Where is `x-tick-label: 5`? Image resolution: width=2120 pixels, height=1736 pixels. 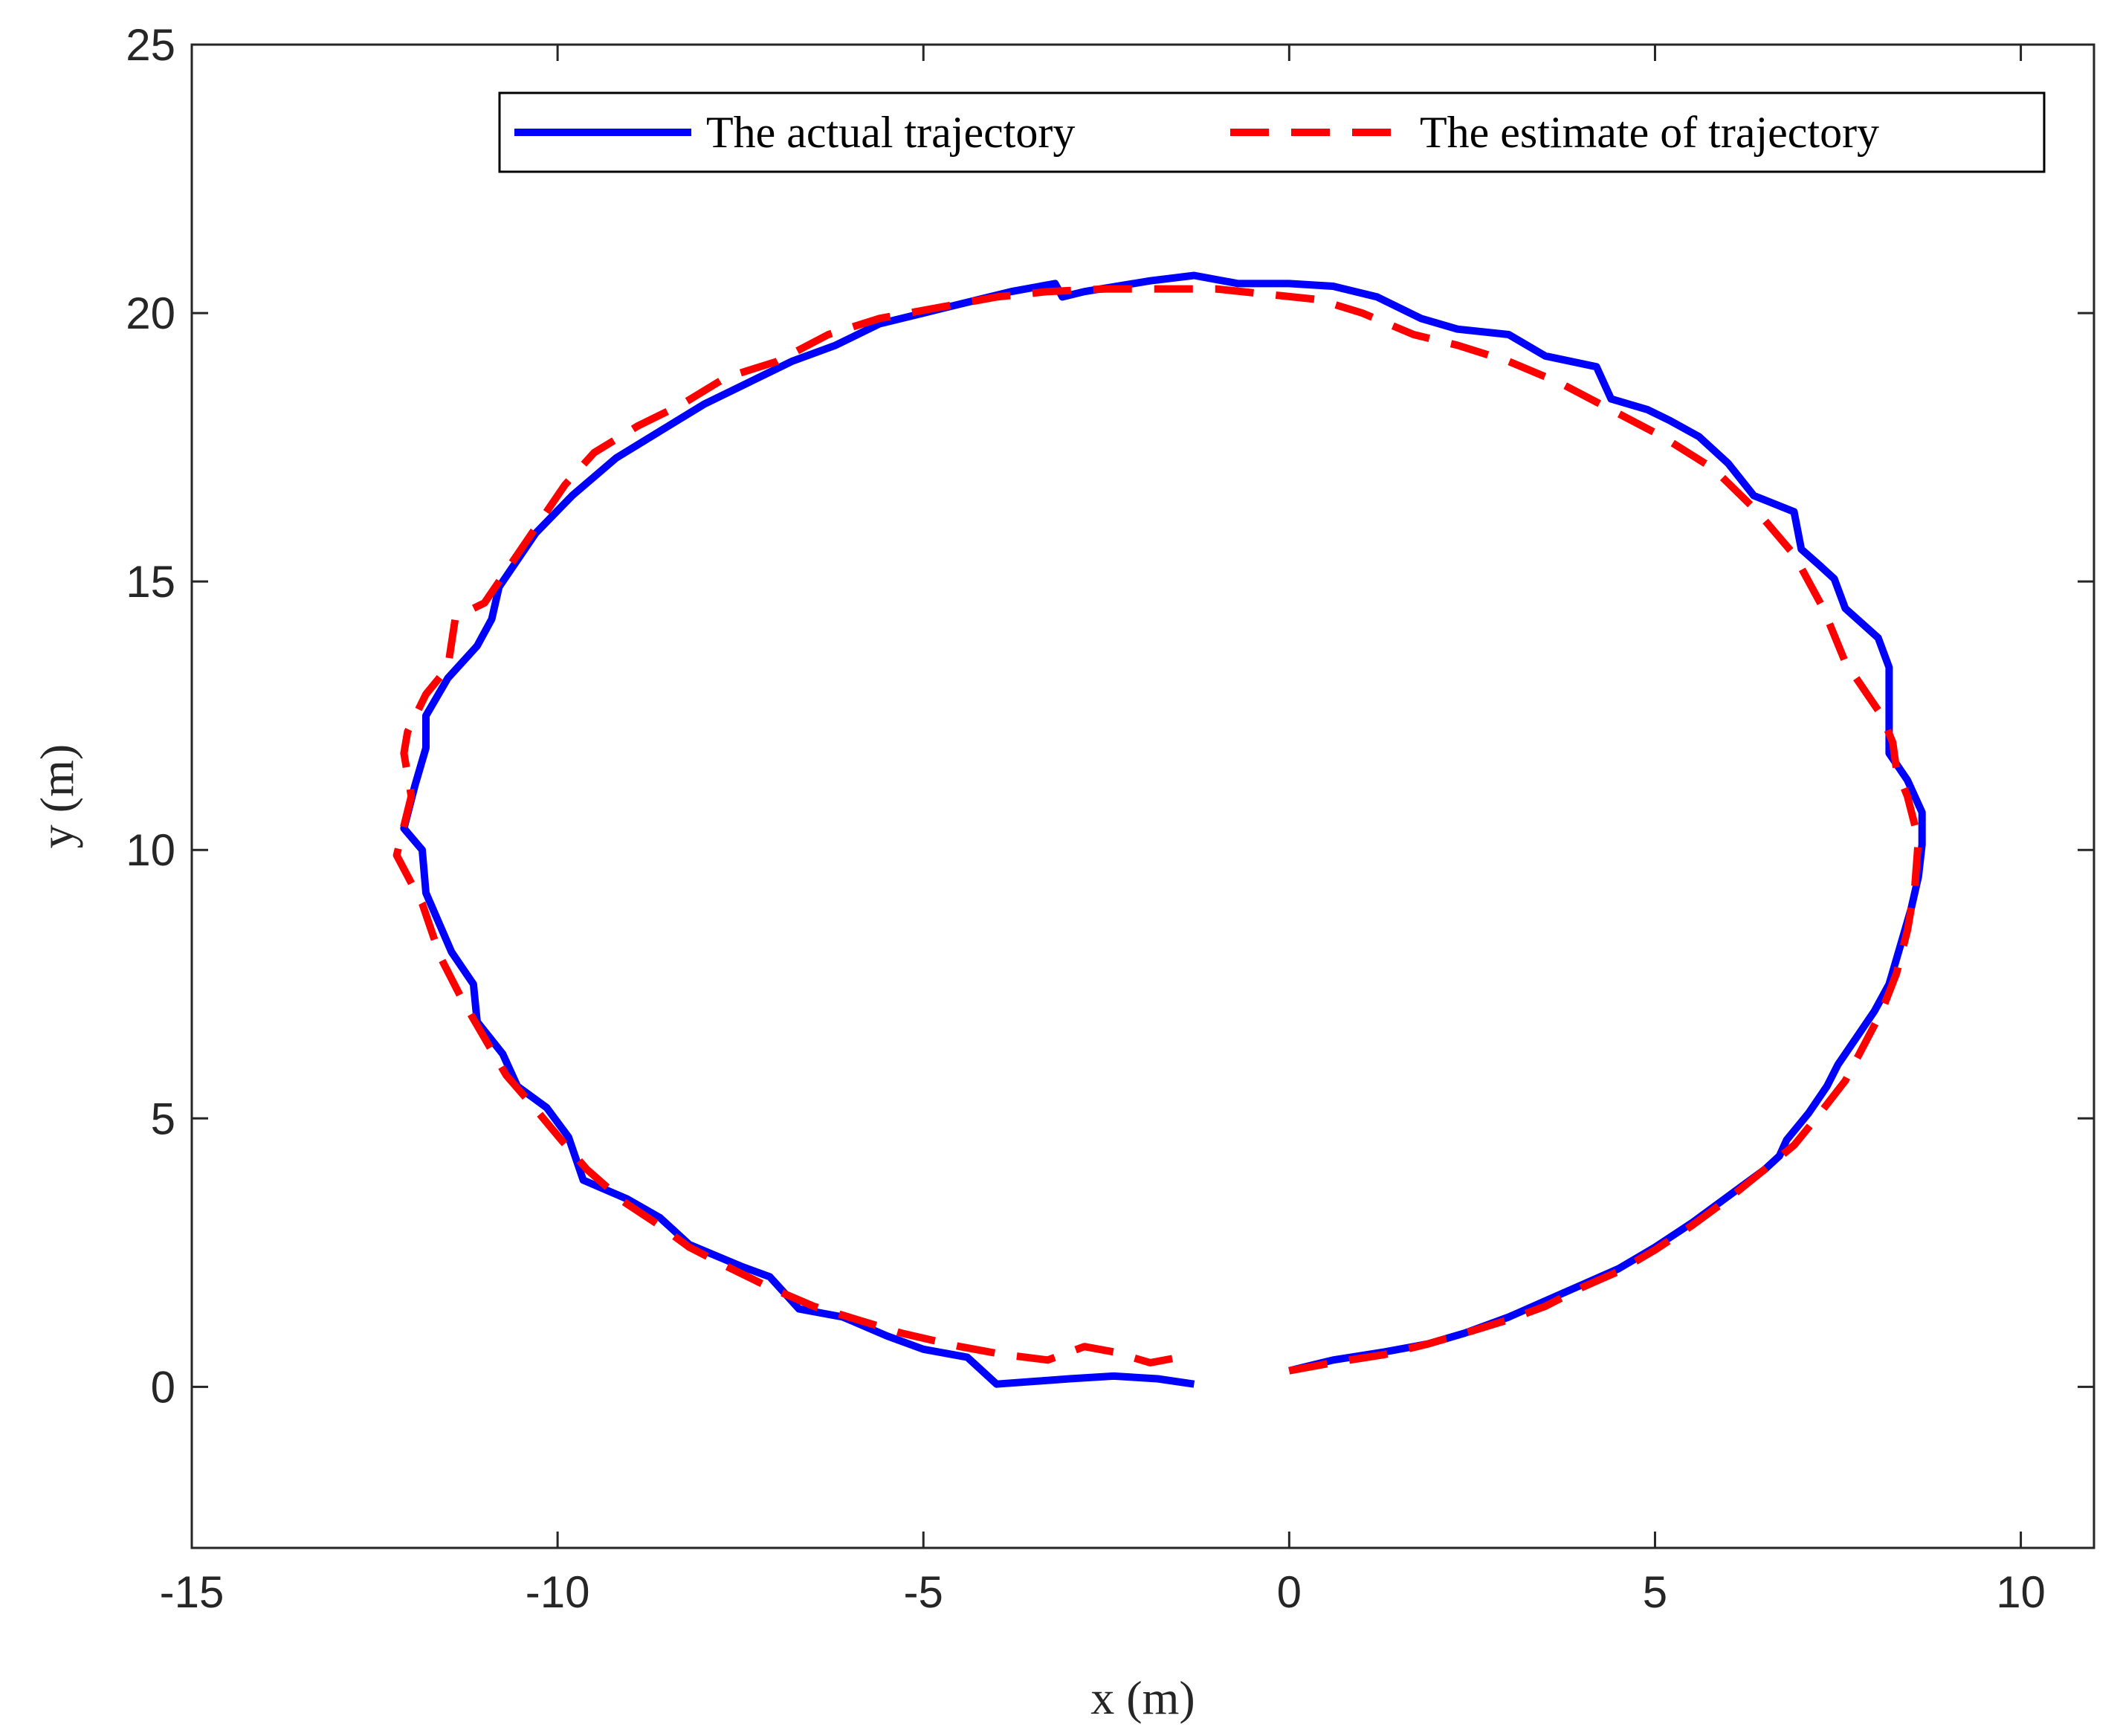
x-tick-label: 5 is located at coordinates (1655, 1592).